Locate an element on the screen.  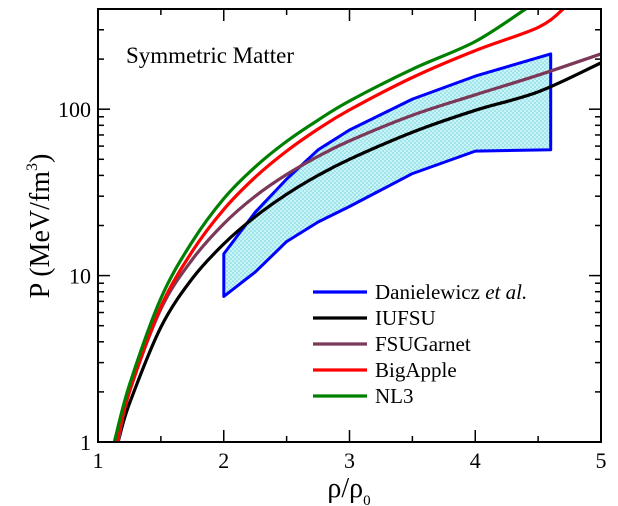
x-axis-title: ρ/ρ0 is located at coordinates (348, 489).